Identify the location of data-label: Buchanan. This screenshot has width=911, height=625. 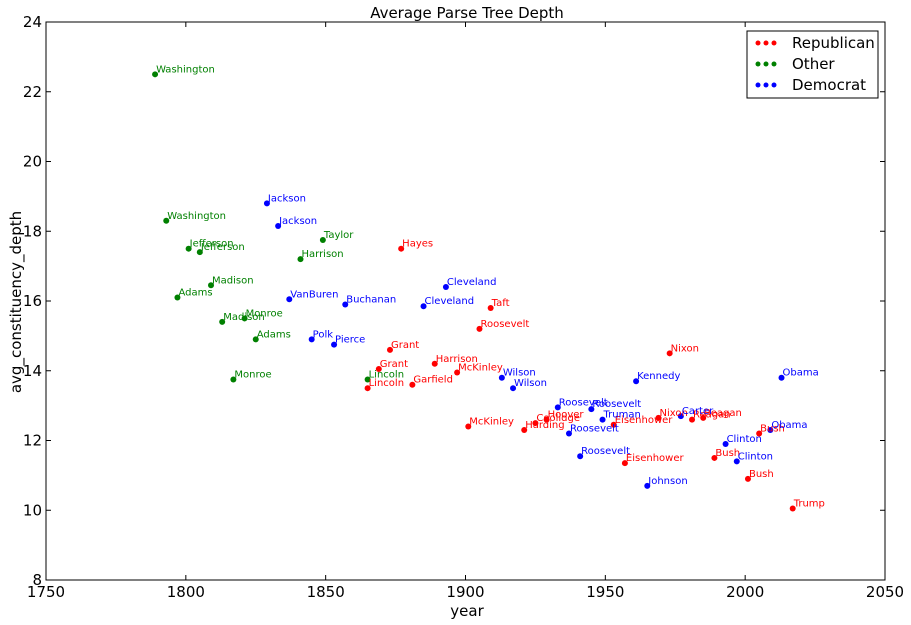
(371, 299).